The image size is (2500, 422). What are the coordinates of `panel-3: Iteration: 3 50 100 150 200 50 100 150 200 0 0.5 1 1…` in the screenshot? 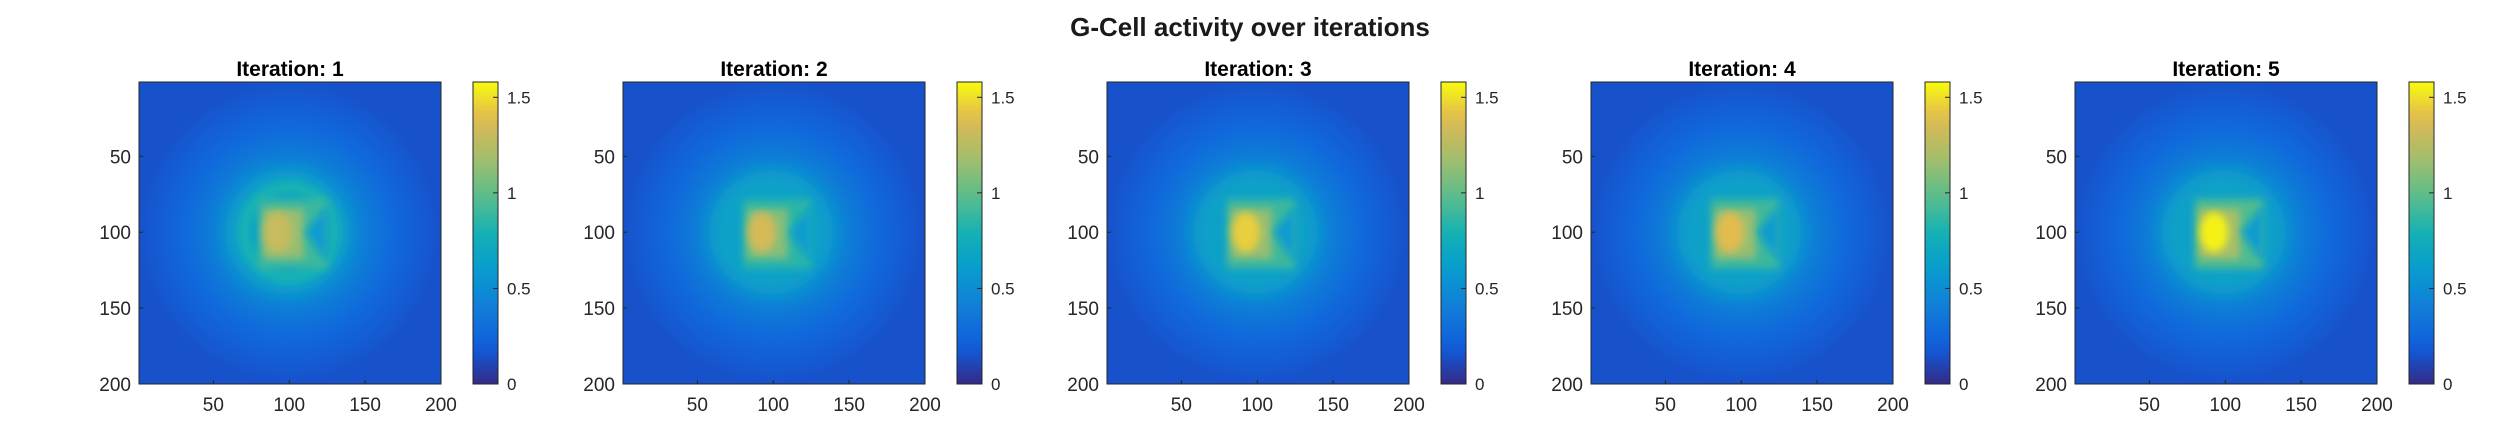 It's located at (1282, 237).